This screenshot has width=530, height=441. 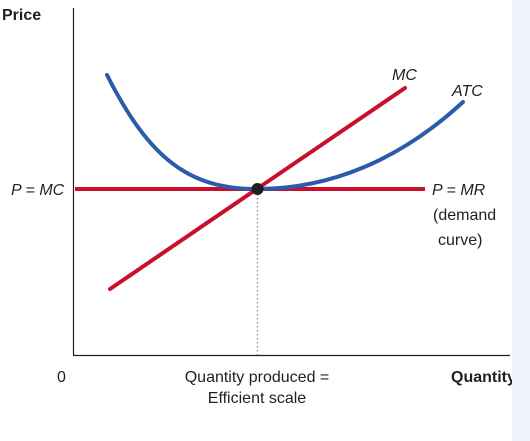 What do you see at coordinates (483, 377) in the screenshot?
I see `x-axis-label: Quantity` at bounding box center [483, 377].